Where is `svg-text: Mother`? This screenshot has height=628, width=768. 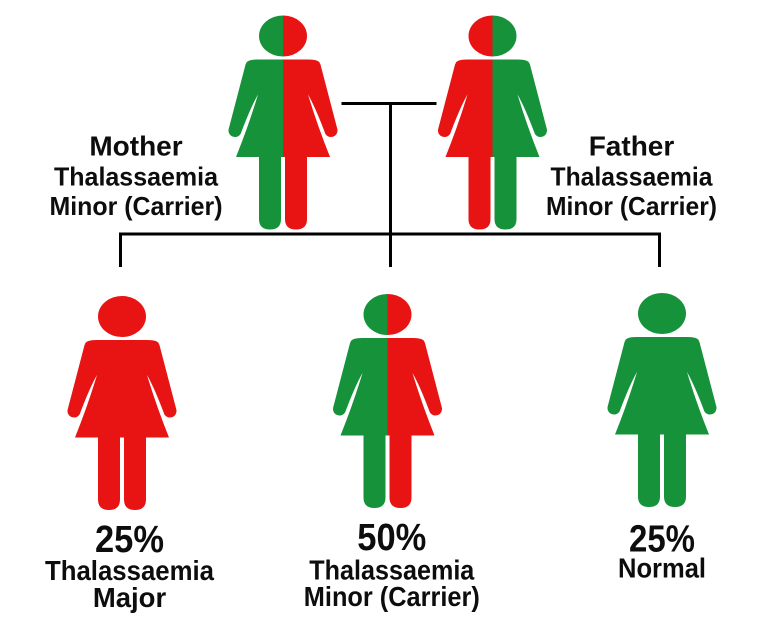 svg-text: Mother is located at coordinates (135, 146).